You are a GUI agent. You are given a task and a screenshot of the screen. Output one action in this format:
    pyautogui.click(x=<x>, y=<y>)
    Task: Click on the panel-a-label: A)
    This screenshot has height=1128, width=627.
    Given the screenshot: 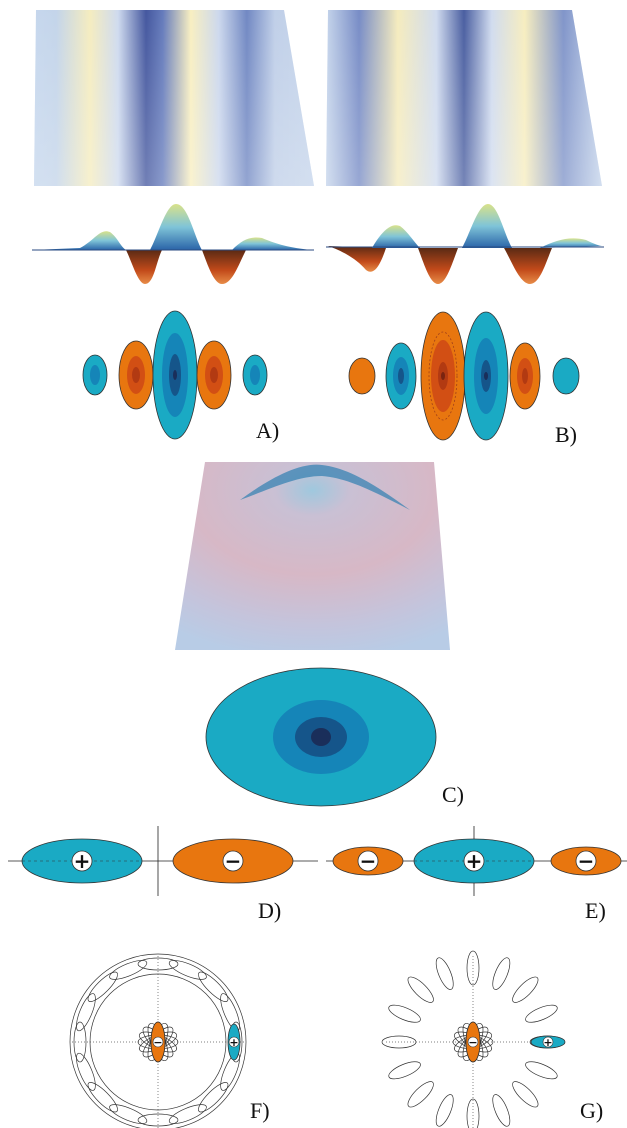 What is the action you would take?
    pyautogui.click(x=267, y=430)
    